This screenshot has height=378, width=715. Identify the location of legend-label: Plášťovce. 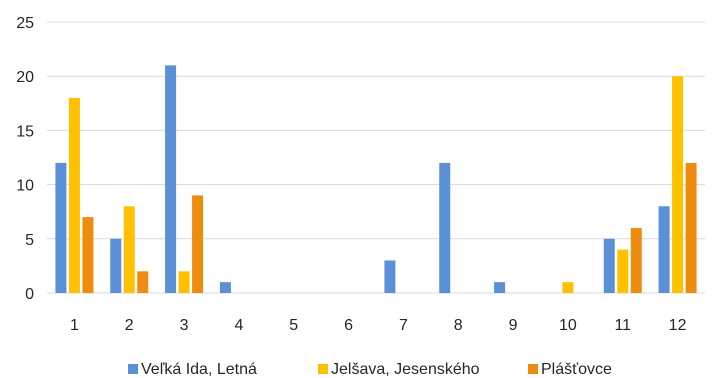
(576, 369).